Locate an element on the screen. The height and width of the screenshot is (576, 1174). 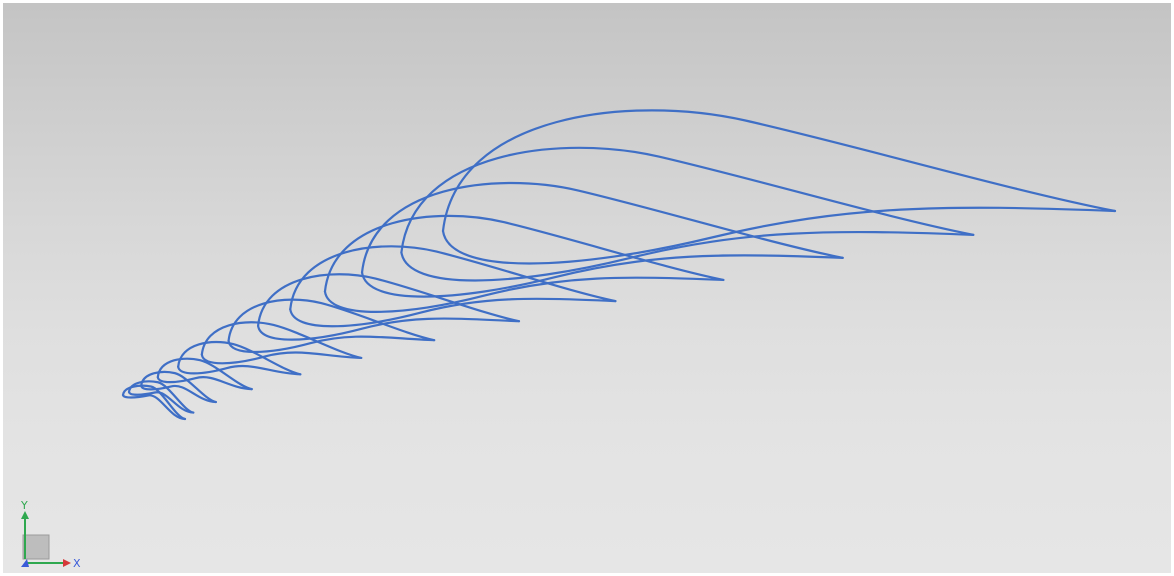
section-curve-2-lower is located at coordinates (161, 402).